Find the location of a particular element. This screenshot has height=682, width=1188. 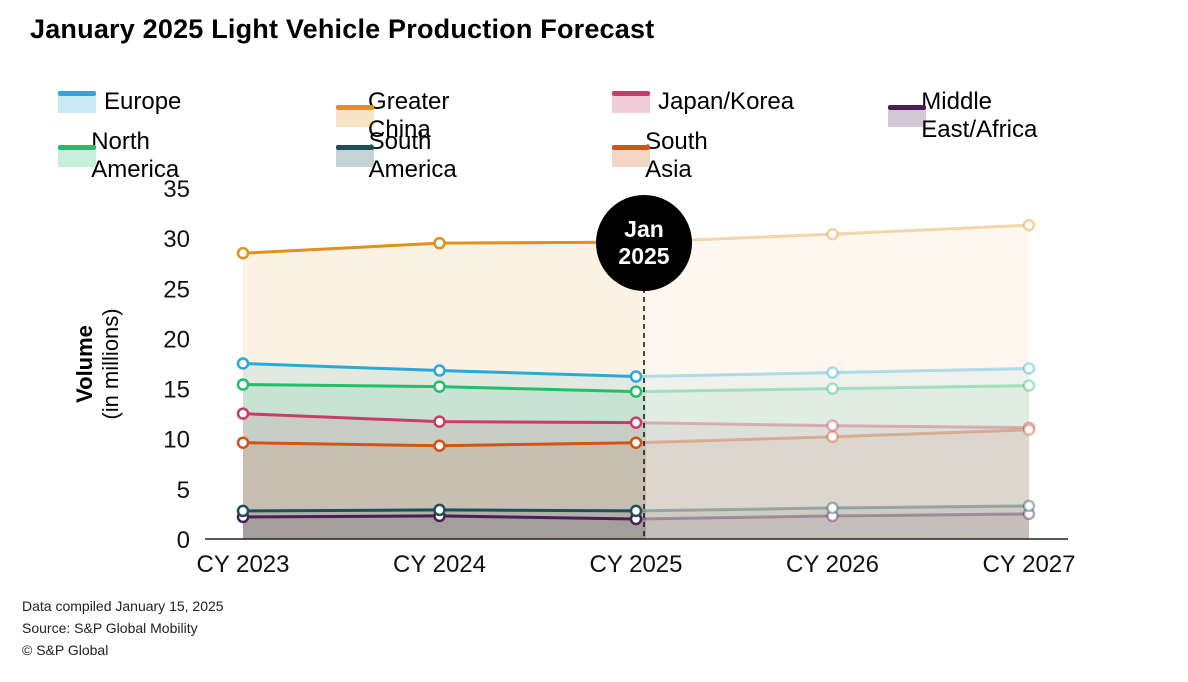

y-tick-label: 20 is located at coordinates (176, 339).